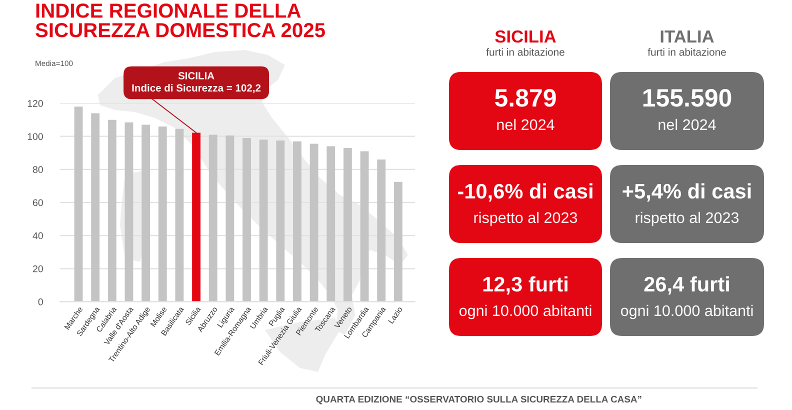  What do you see at coordinates (180, 21) in the screenshot?
I see `chart-title: INDICE REGIONALE DELLA SICUREZZA DOMESTICA 2025` at bounding box center [180, 21].